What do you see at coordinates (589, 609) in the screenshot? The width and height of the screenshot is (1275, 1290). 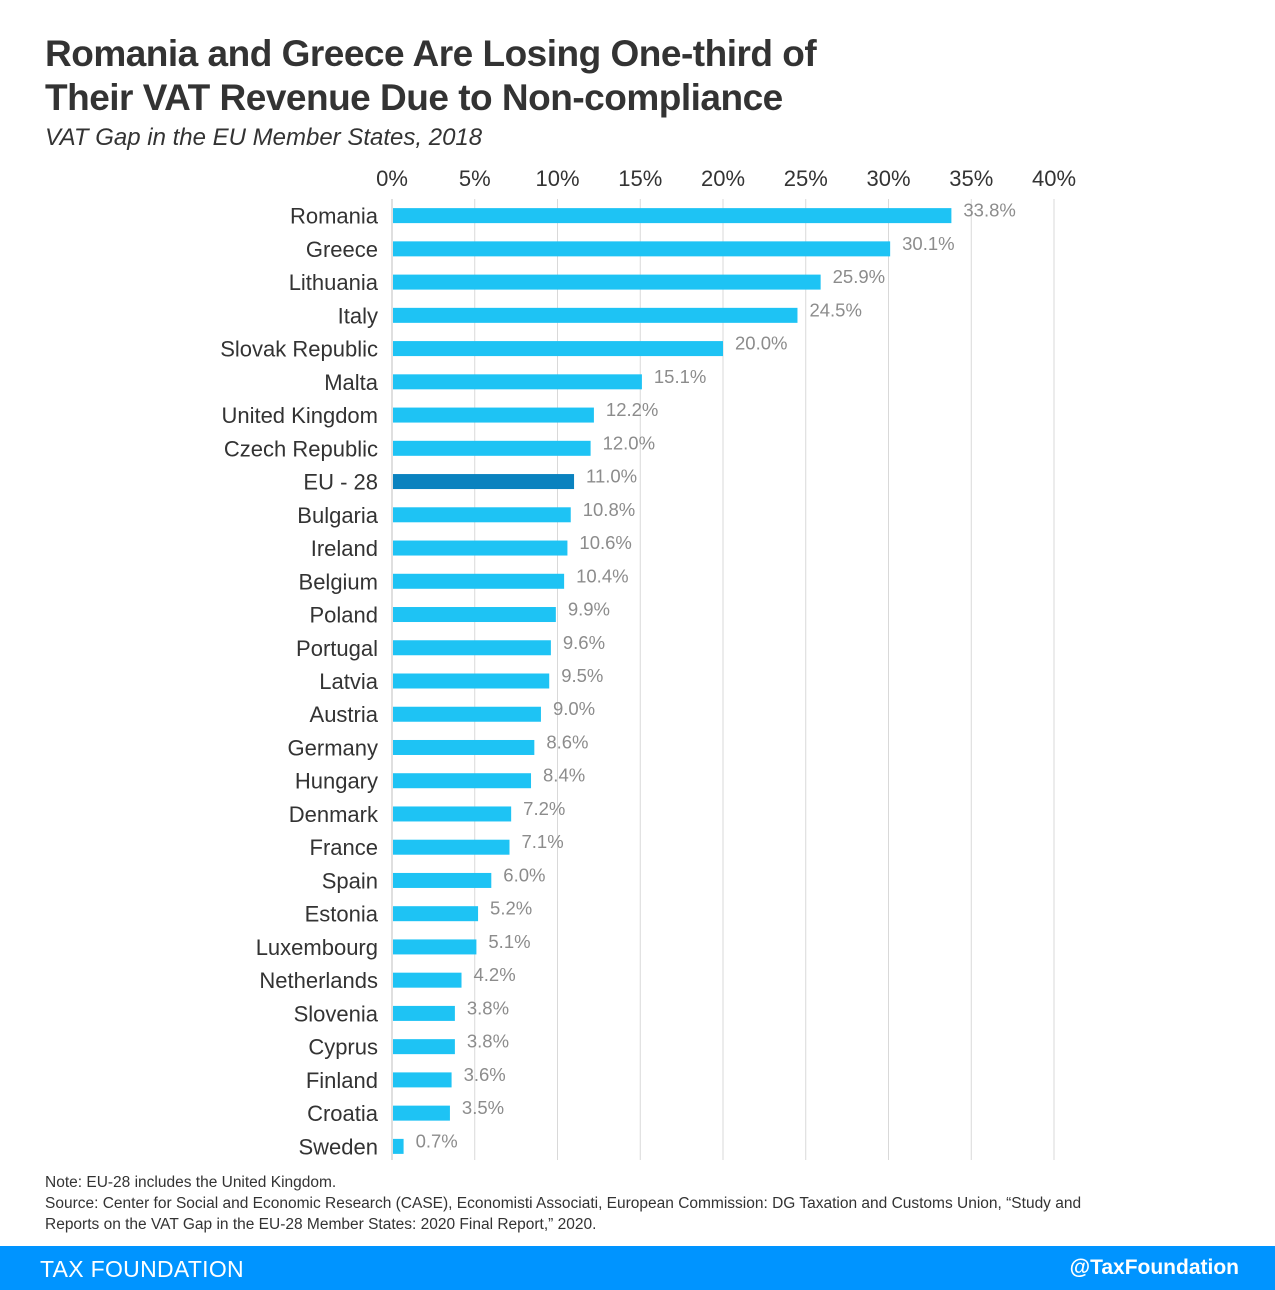 I see `data-label: 9.9%` at bounding box center [589, 609].